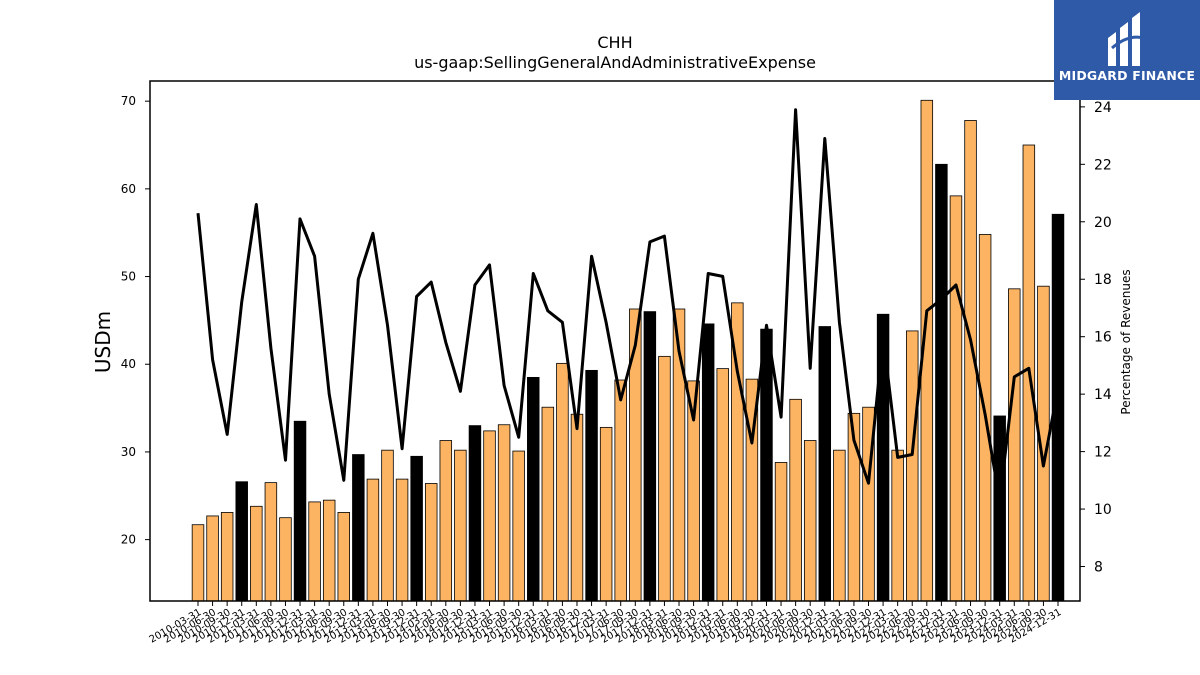 The height and width of the screenshot is (675, 1200). Describe the element at coordinates (614, 42) in the screenshot. I see `chart-title: CHH` at that location.